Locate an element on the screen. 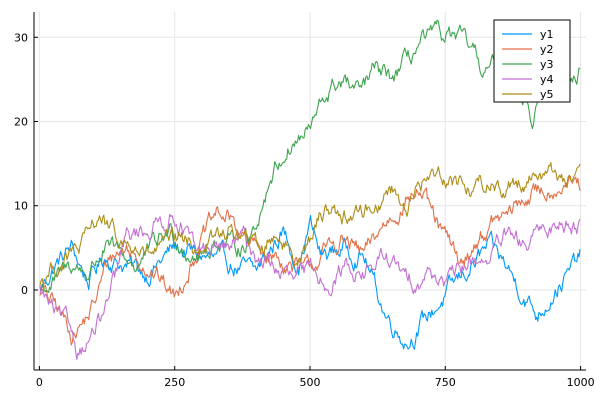  y-tick-label-0: 0 is located at coordinates (24, 290).